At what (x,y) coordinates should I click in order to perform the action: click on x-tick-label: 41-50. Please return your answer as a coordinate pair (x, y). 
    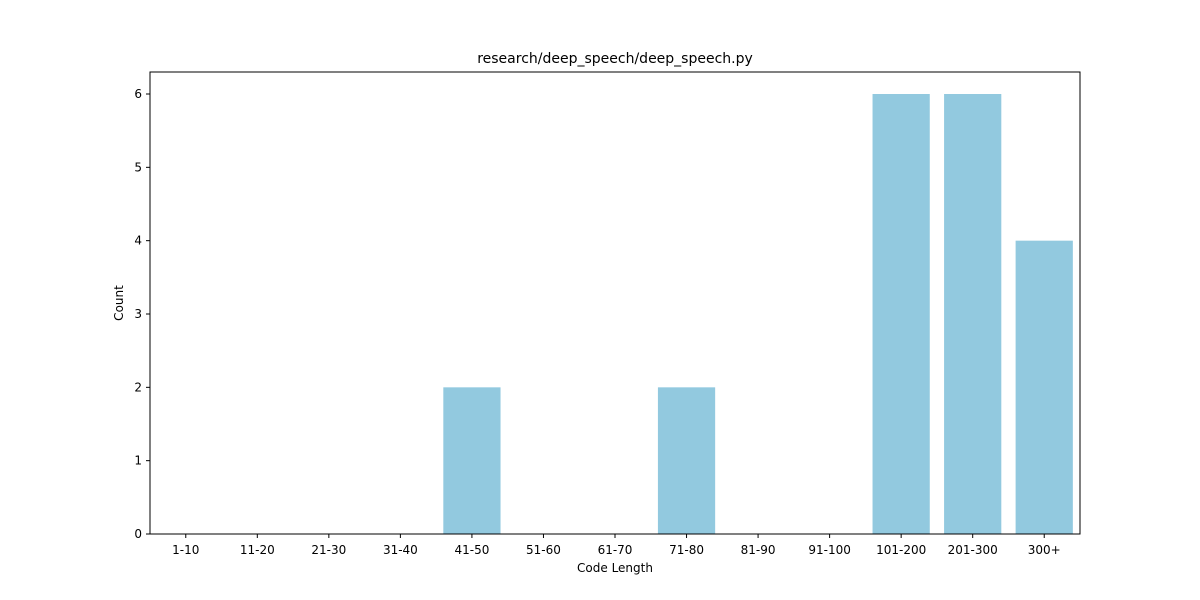
    Looking at the image, I should click on (471, 550).